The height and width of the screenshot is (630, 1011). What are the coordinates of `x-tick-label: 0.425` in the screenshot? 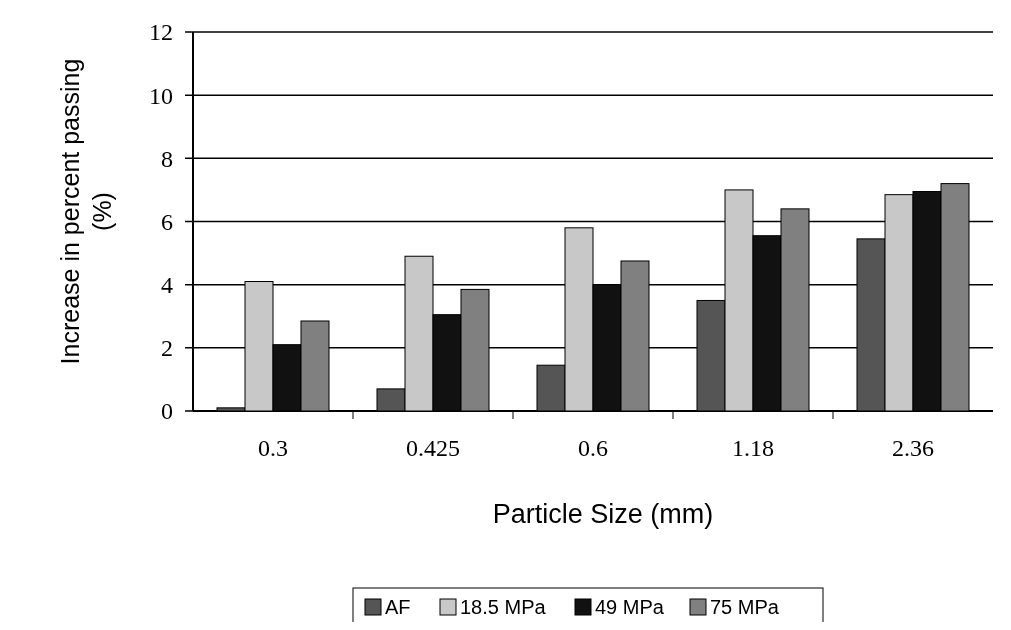 It's located at (433, 448).